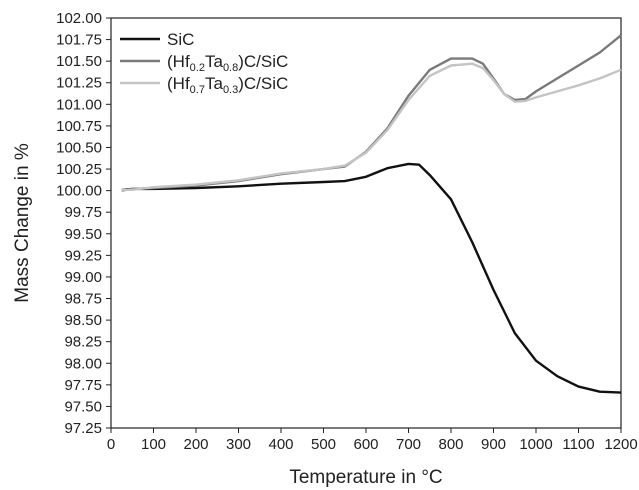 The width and height of the screenshot is (639, 490). I want to click on x-tick-label: 900, so click(493, 444).